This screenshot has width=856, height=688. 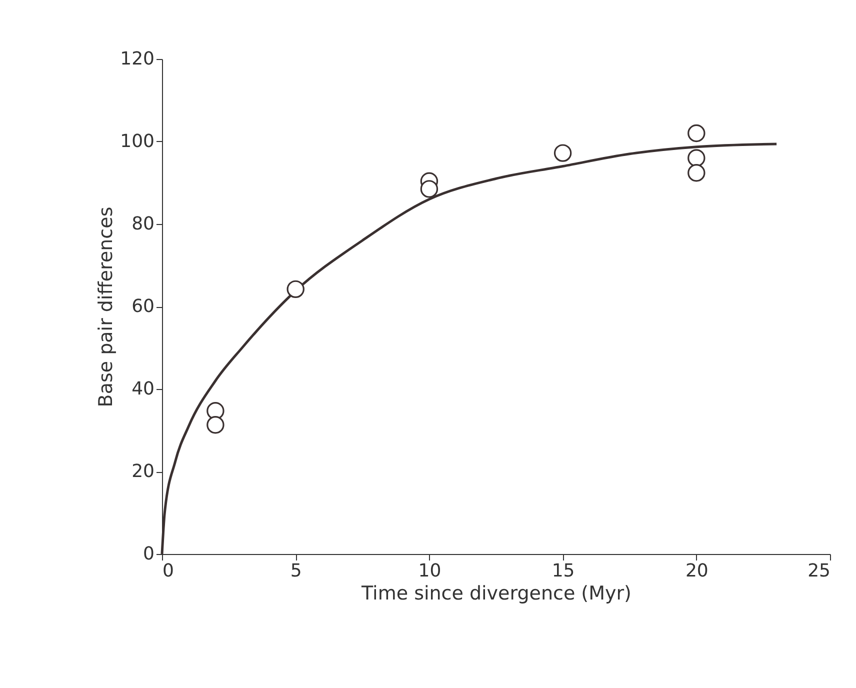 What do you see at coordinates (563, 571) in the screenshot?
I see `x-tick-label: 15` at bounding box center [563, 571].